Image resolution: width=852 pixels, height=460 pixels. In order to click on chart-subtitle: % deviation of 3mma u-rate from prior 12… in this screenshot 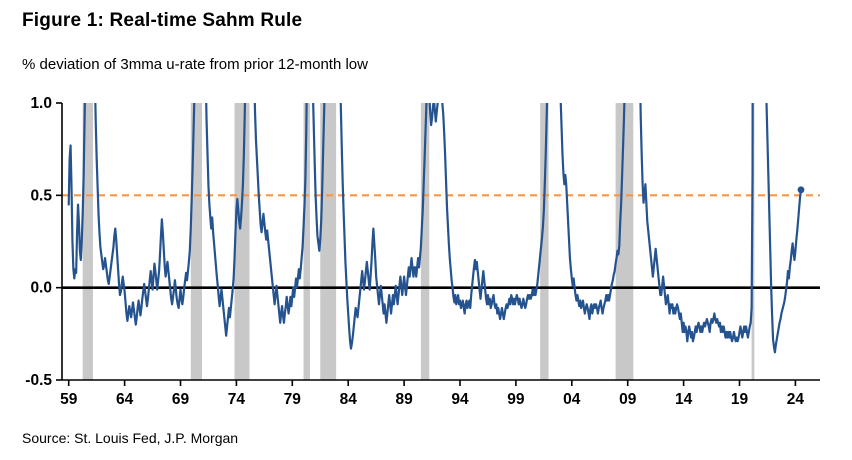, I will do `click(195, 64)`.